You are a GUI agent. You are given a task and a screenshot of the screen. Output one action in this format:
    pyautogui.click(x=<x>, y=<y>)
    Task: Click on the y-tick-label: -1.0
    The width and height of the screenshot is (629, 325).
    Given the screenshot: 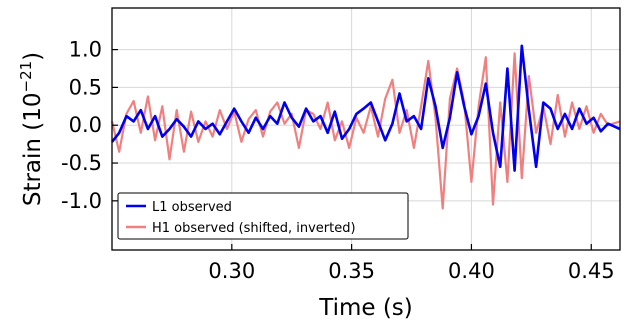 What is the action you would take?
    pyautogui.click(x=81, y=201)
    